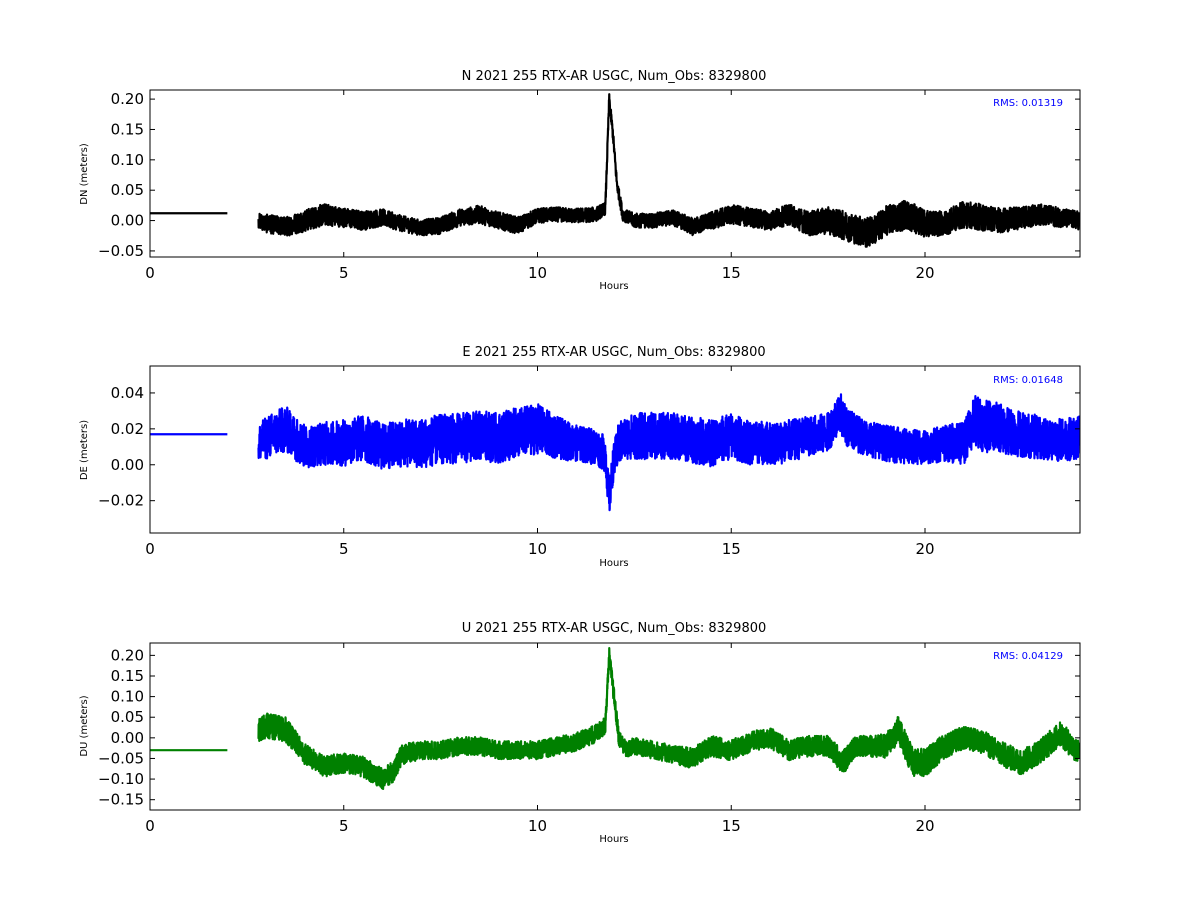  I want to click on panel-u-rms-annotation: RMS: 0.04129, so click(1028, 656).